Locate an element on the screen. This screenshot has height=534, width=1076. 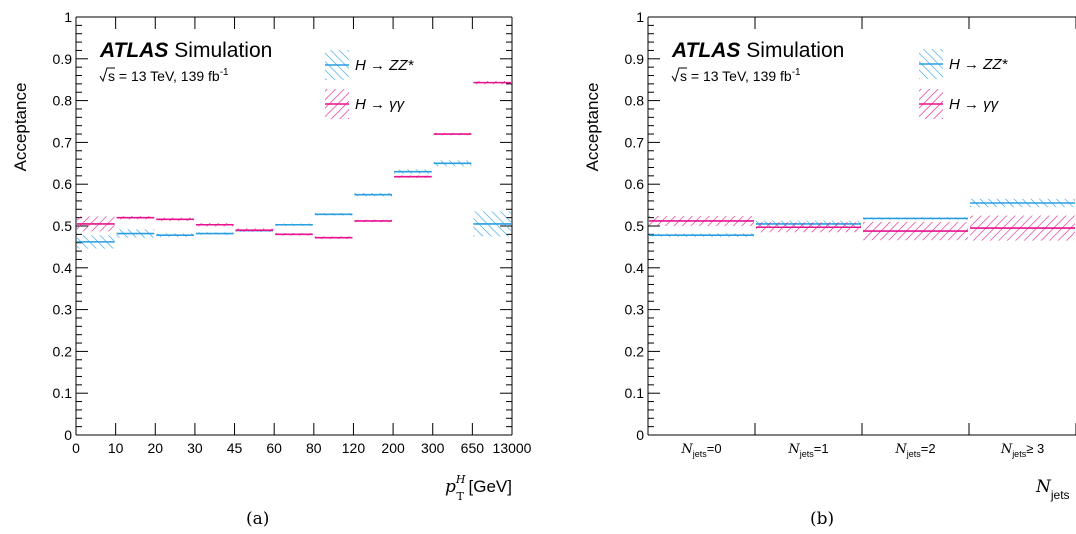
x-axis-label-sub: T is located at coordinates (460, 496).